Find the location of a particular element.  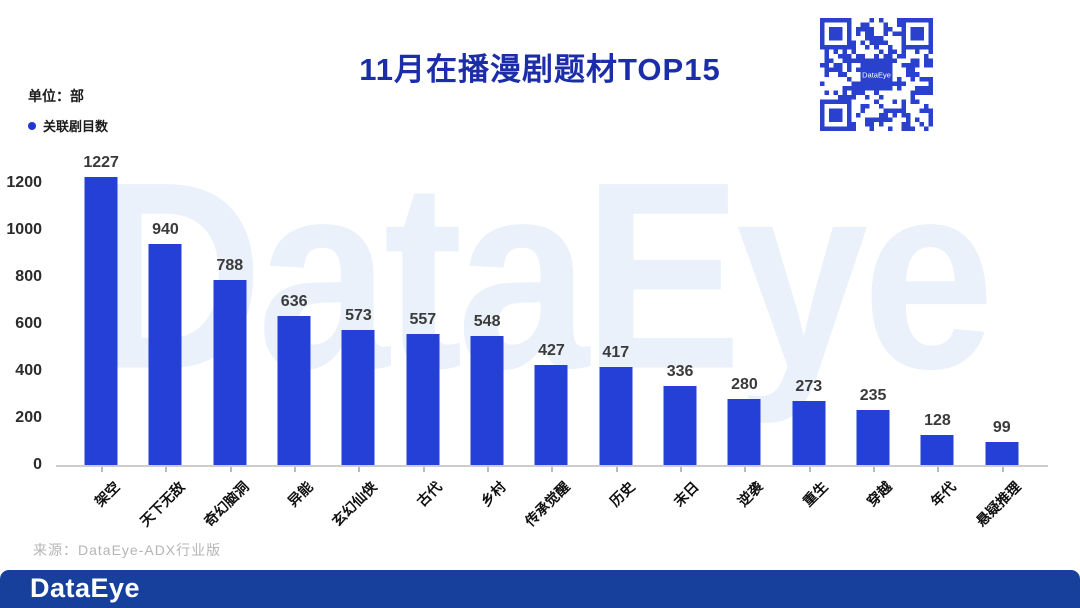

x-category-label: 年代 is located at coordinates (944, 494).